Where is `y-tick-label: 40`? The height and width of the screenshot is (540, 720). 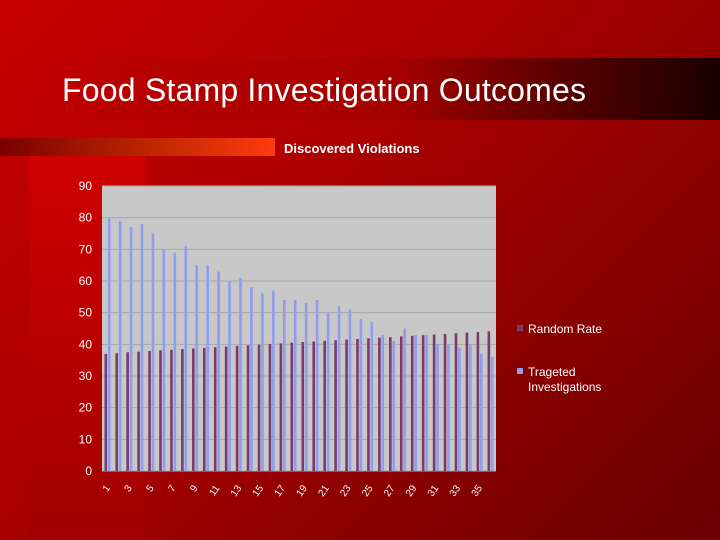 y-tick-label: 40 is located at coordinates (86, 344).